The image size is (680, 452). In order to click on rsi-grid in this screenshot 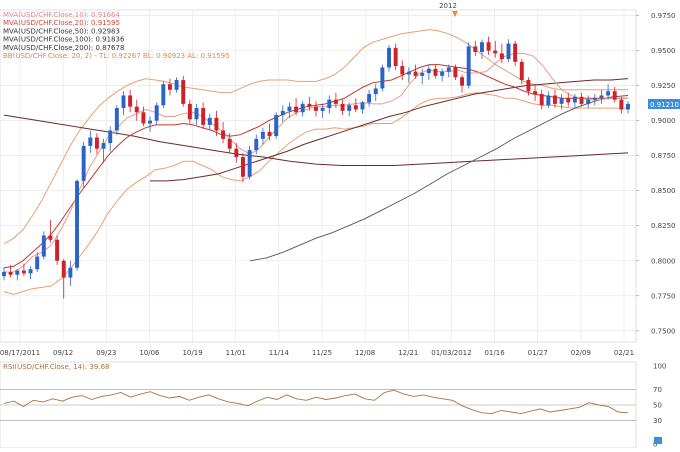, I will do `click(318, 405)`.